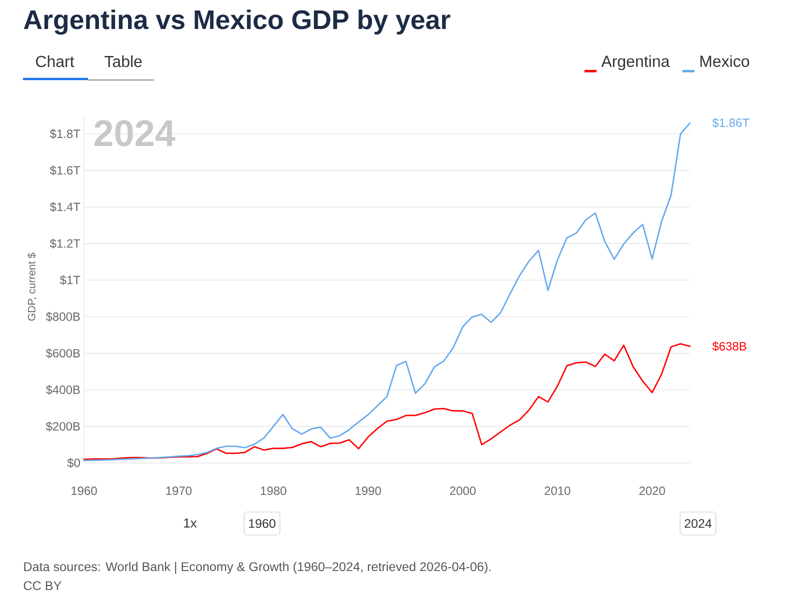 The image size is (788, 601). Describe the element at coordinates (70, 280) in the screenshot. I see `y-tick-label: $1T` at that location.